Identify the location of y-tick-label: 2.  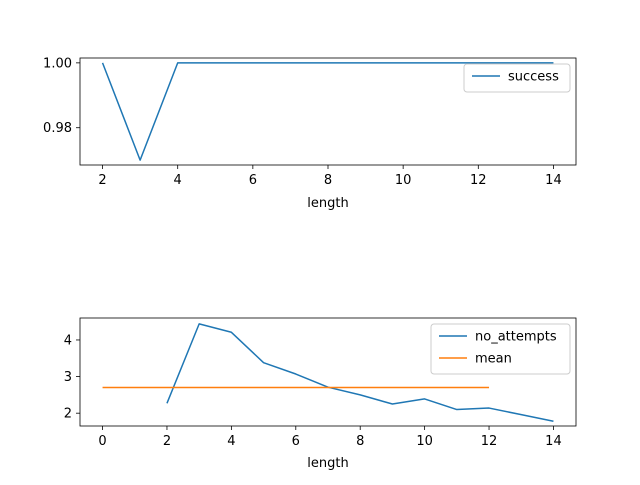
(68, 414).